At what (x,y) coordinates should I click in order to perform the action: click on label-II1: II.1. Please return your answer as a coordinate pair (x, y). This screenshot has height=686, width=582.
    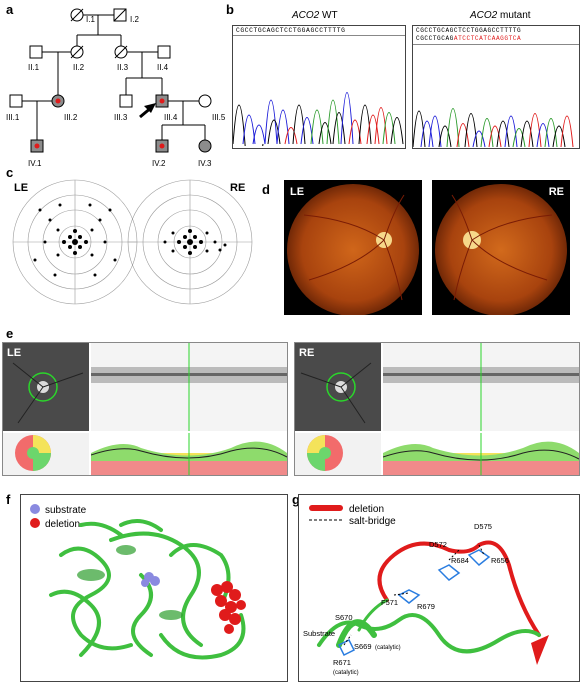
    Looking at the image, I should click on (34, 67).